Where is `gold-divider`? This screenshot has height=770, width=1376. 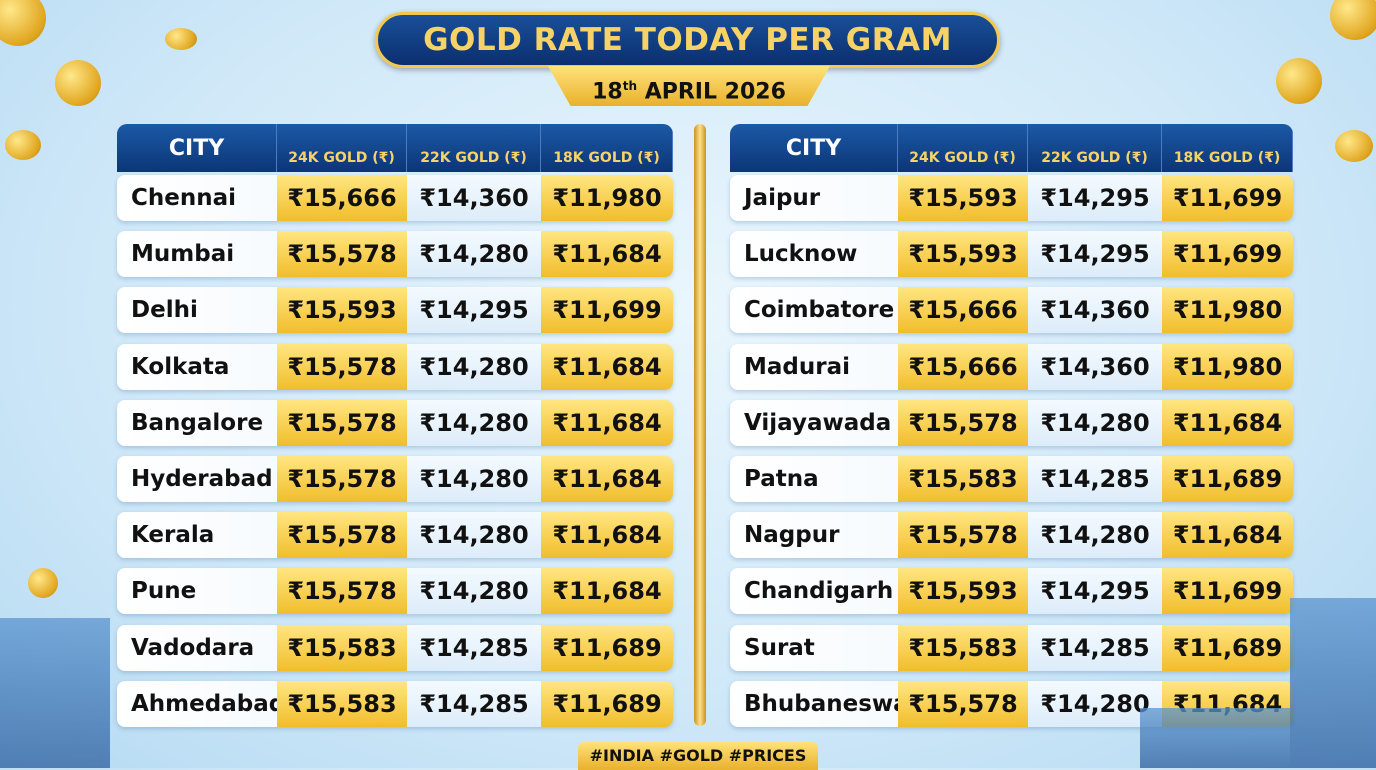
gold-divider is located at coordinates (700, 425).